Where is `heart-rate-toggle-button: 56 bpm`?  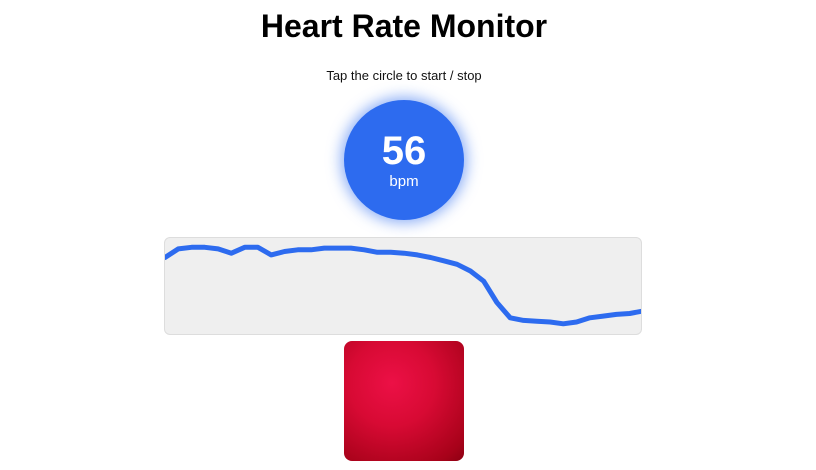 heart-rate-toggle-button: 56 bpm is located at coordinates (404, 160).